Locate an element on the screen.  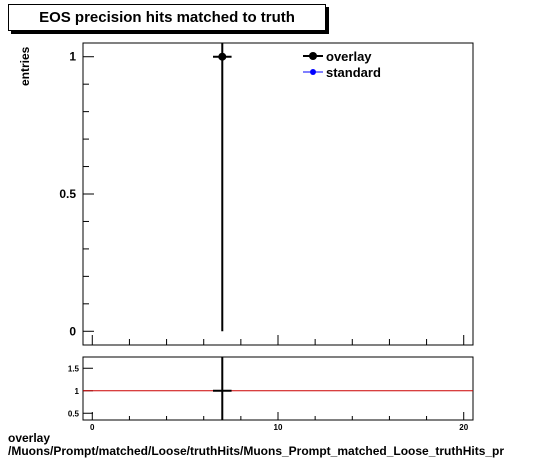
ratio-y-tick-label: 1.5 is located at coordinates (74, 368).